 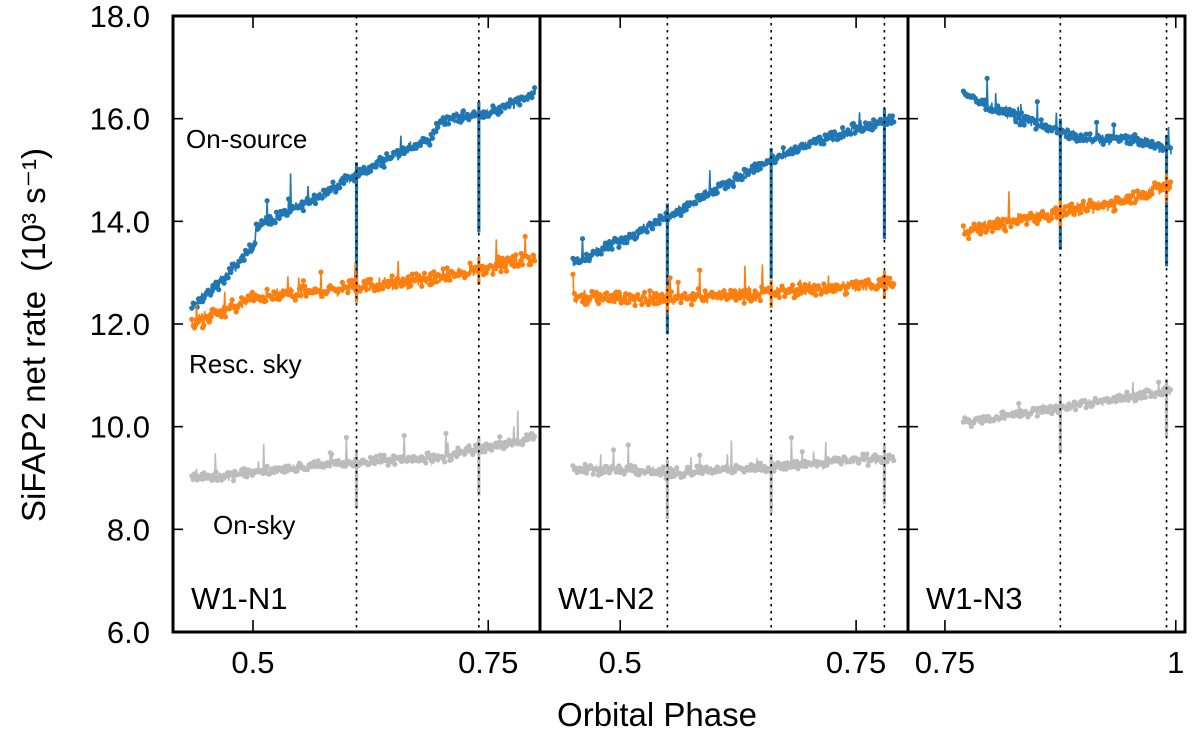 What do you see at coordinates (120, 427) in the screenshot?
I see `y-tick-label: 10.0` at bounding box center [120, 427].